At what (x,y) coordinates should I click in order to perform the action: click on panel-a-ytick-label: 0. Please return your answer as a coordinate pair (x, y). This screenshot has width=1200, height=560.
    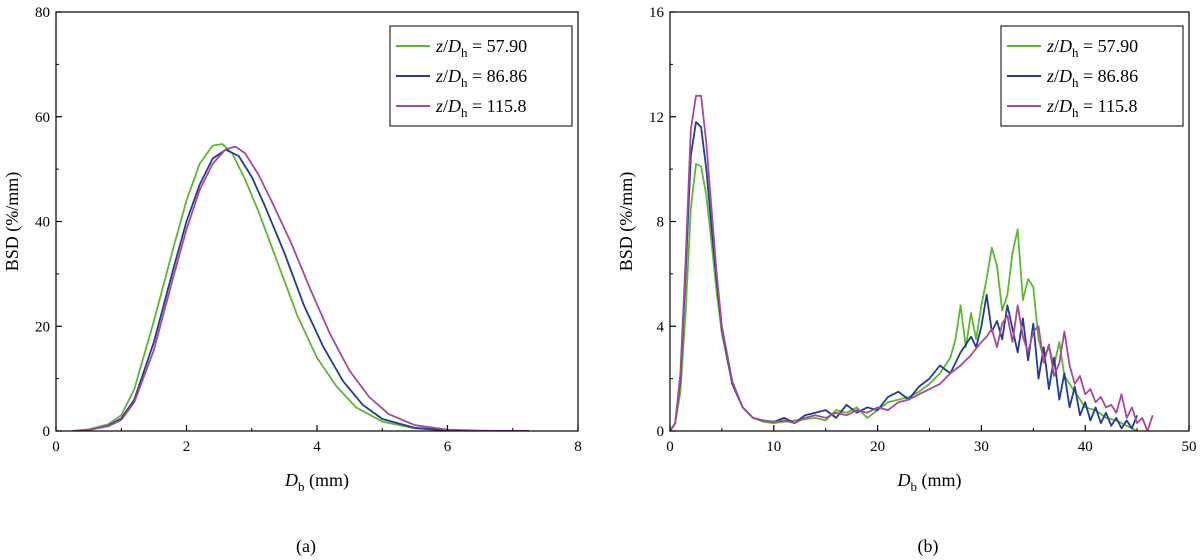
    Looking at the image, I should click on (47, 432).